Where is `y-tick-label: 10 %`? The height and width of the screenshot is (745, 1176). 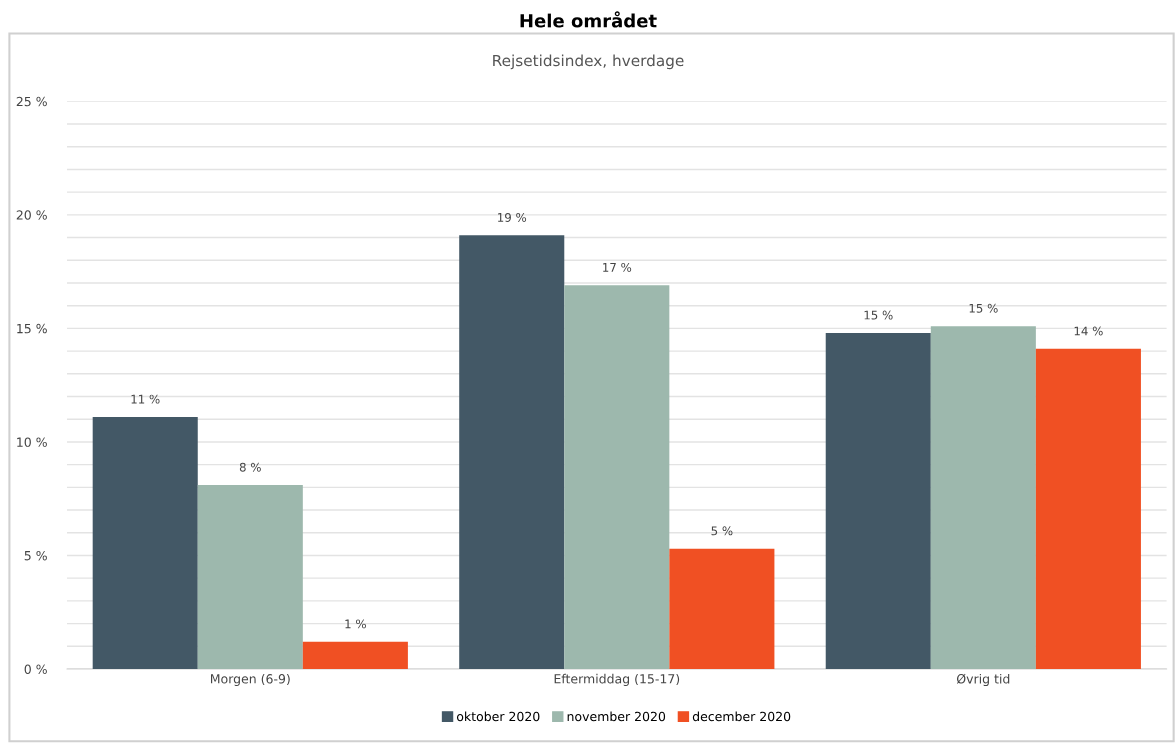 y-tick-label: 10 % is located at coordinates (32, 442).